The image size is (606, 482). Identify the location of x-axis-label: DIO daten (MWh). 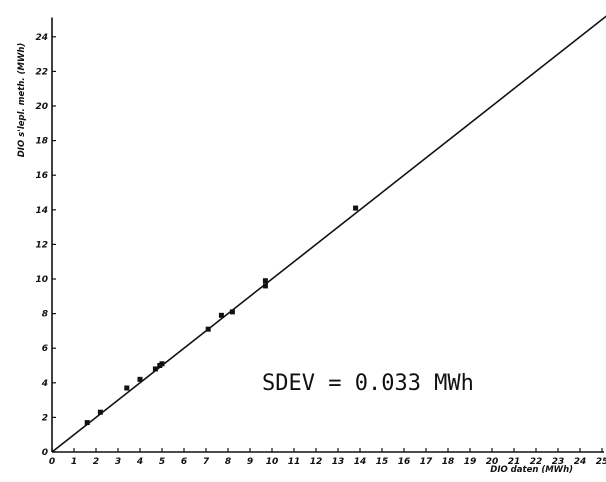
(531, 470).